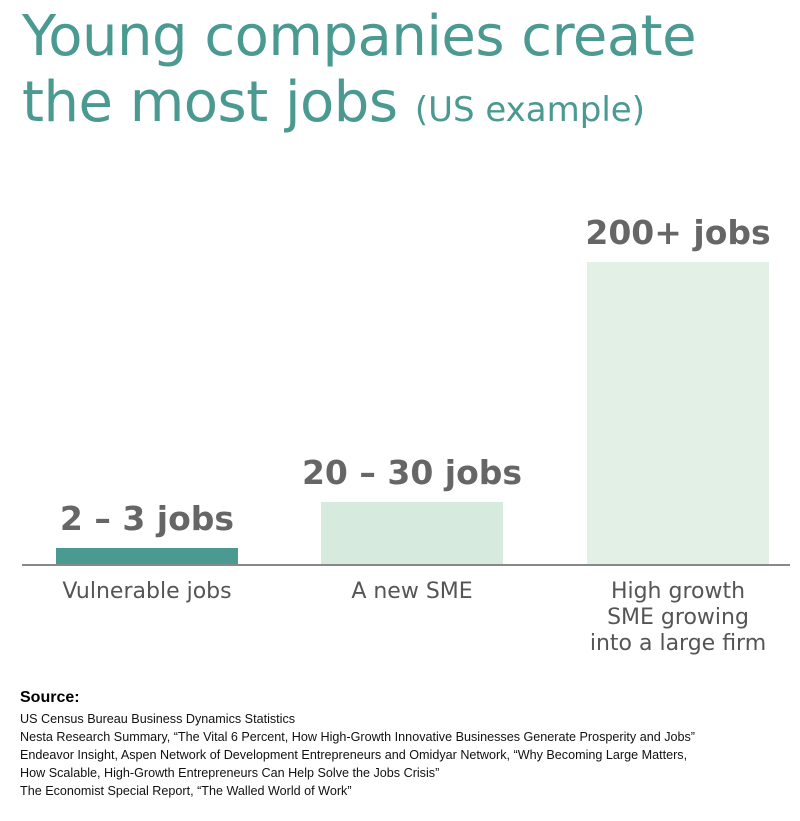  Describe the element at coordinates (529, 110) in the screenshot. I see `title-subtitle: (US example)` at that location.